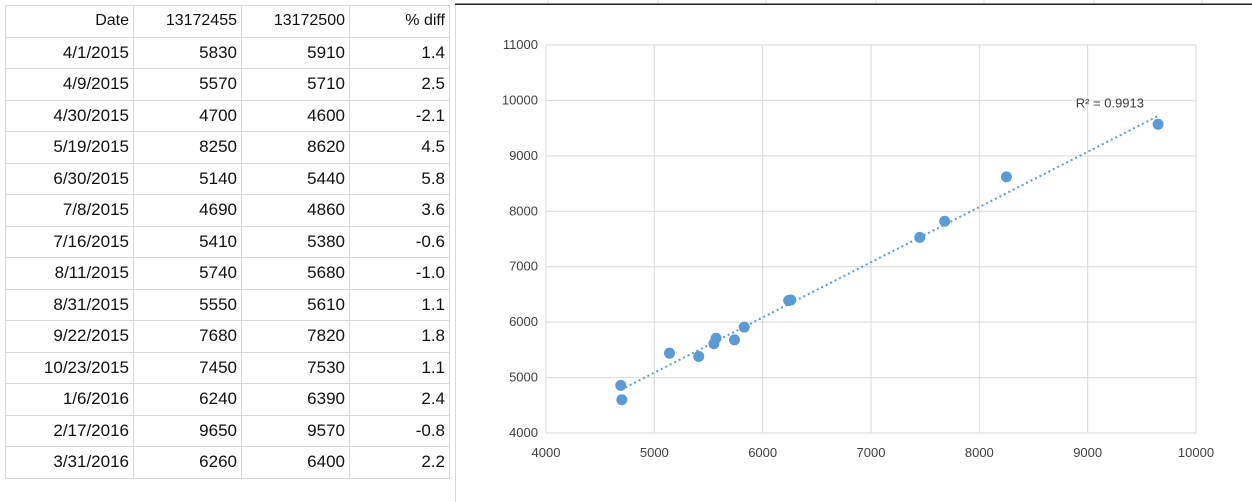  What do you see at coordinates (69, 115) in the screenshot?
I see `cell-date: 4/30/2015` at bounding box center [69, 115].